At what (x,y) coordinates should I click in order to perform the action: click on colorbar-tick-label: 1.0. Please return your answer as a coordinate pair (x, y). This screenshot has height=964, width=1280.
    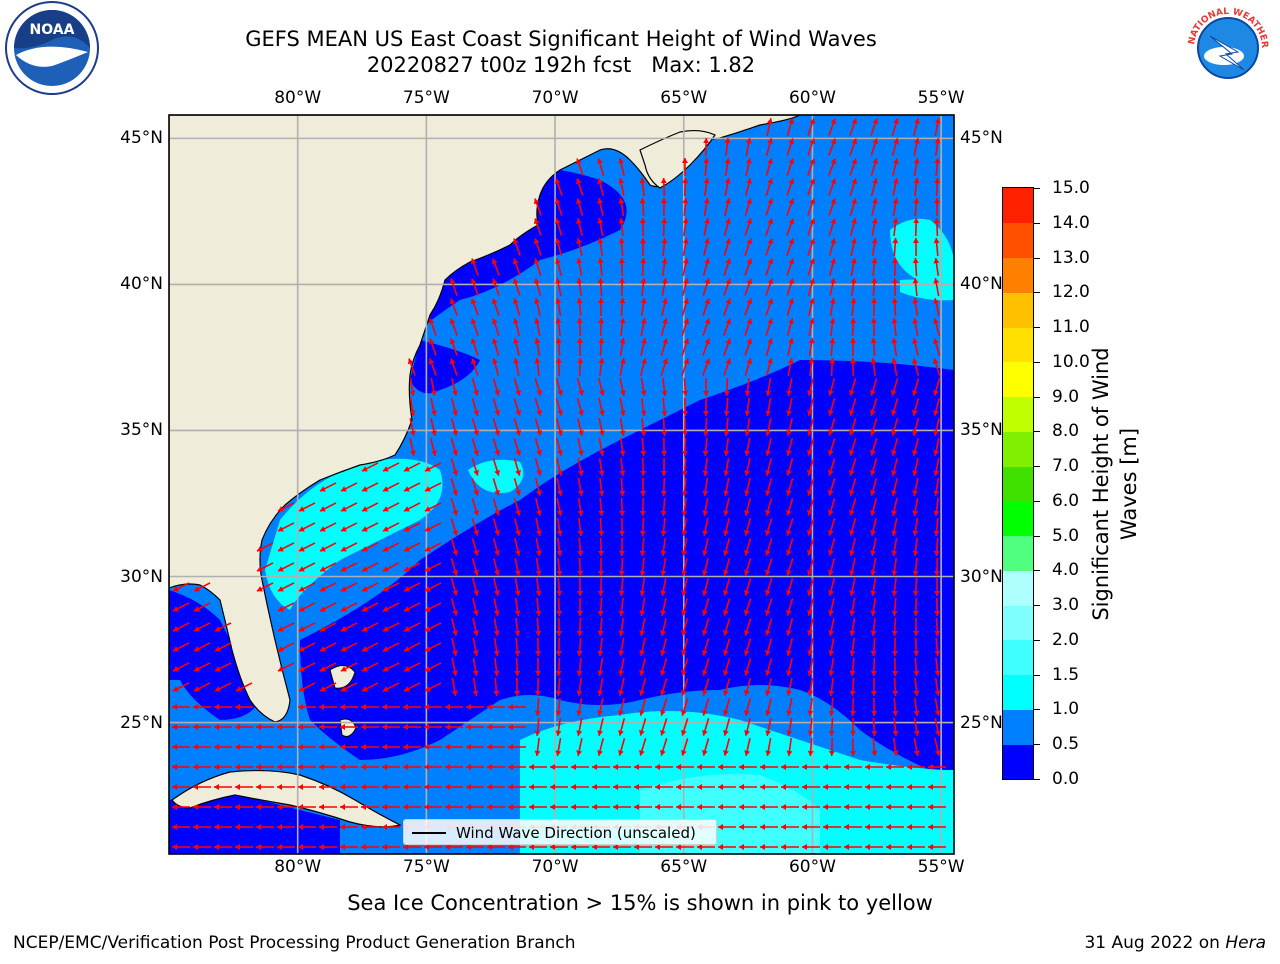
    Looking at the image, I should click on (1065, 709).